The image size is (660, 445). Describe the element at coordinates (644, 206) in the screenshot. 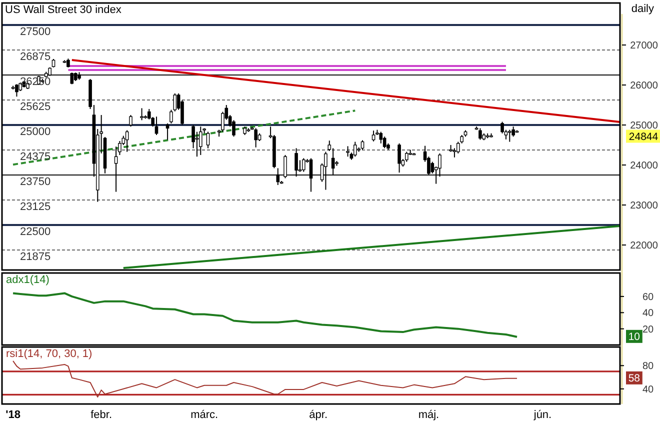

I see `y2-tick-label: 23000` at that location.